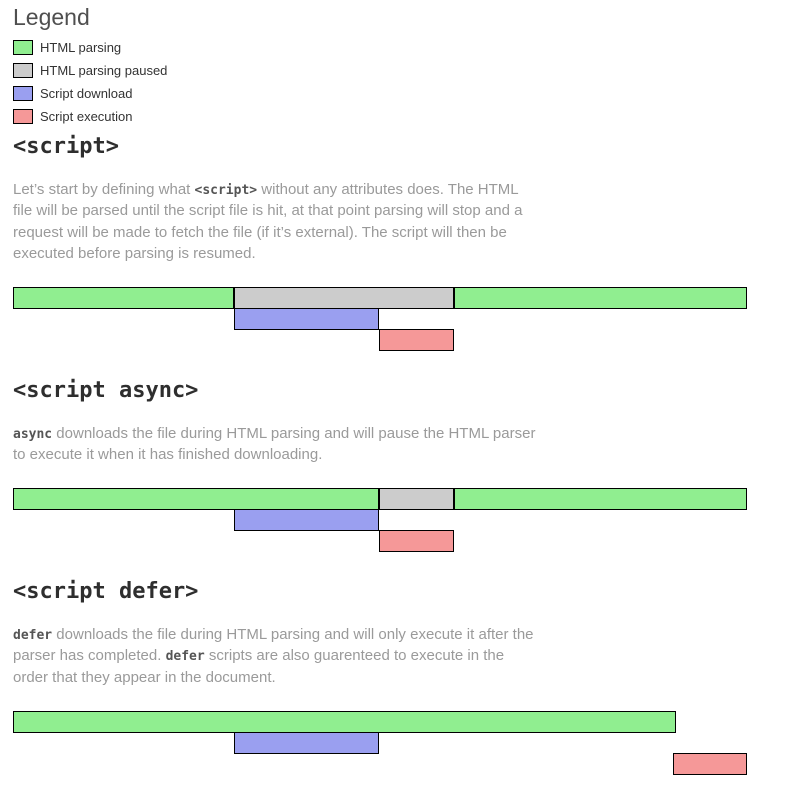  What do you see at coordinates (104, 71) in the screenshot?
I see `legend-label: HTML parsing paused` at bounding box center [104, 71].